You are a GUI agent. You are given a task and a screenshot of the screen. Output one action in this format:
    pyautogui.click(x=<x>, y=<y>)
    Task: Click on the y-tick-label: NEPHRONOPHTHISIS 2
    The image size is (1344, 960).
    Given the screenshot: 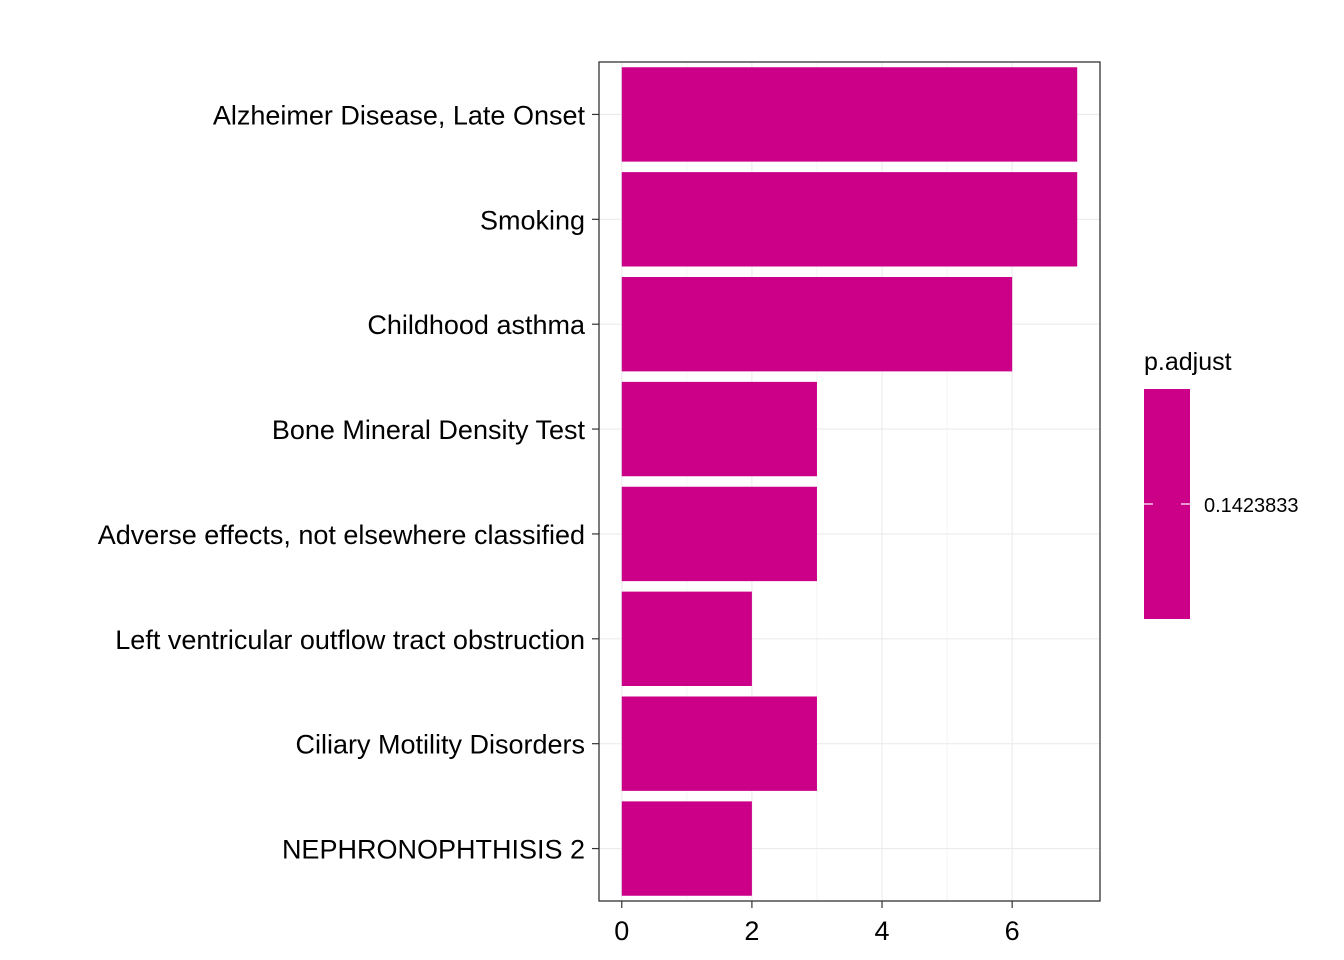 What is the action you would take?
    pyautogui.click(x=433, y=850)
    